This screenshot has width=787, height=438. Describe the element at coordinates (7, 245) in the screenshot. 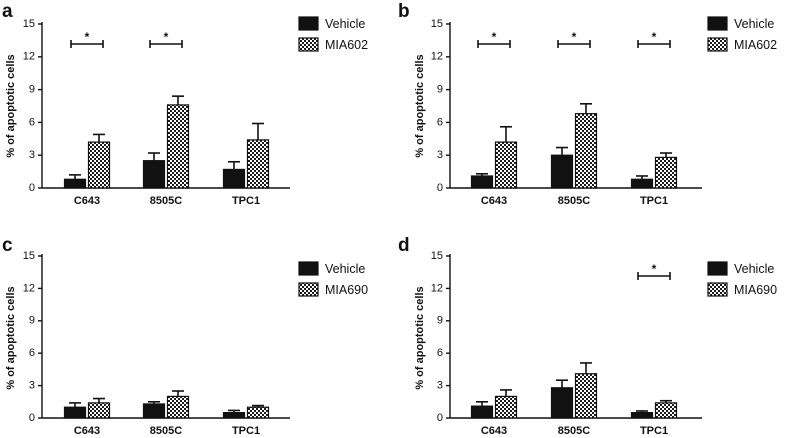

I see `panel-letter: c` at that location.